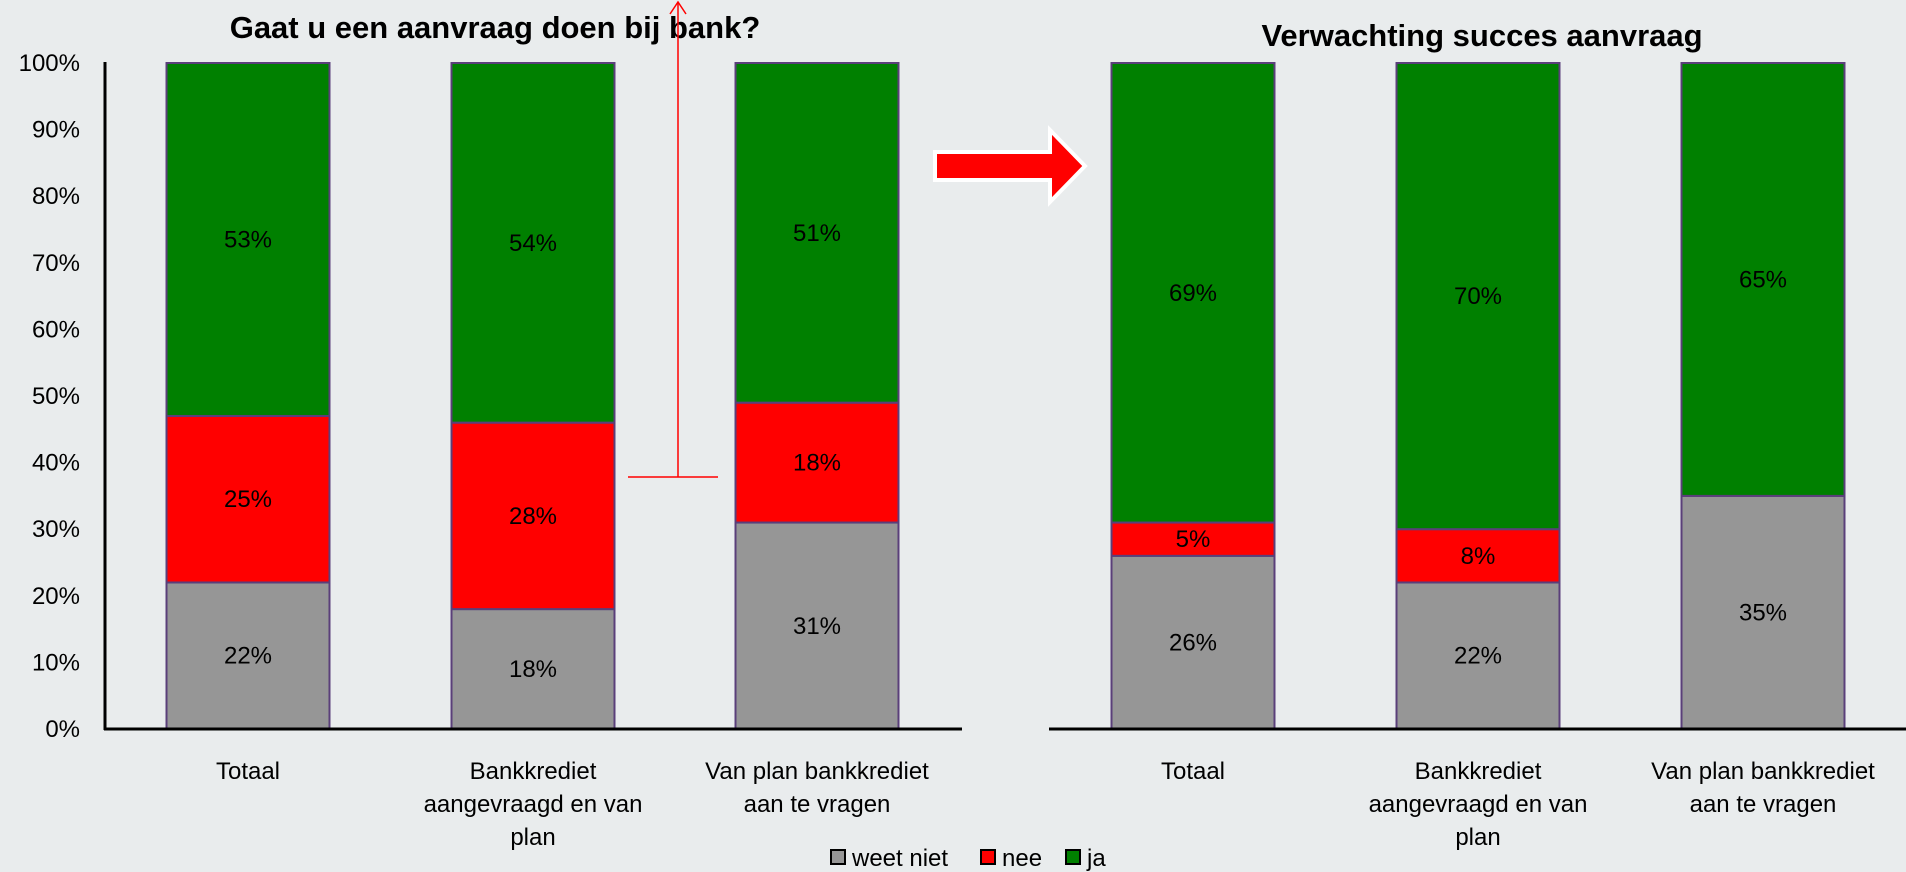 The image size is (1906, 872). What do you see at coordinates (56, 329) in the screenshot?
I see `y-tick-label: 60%` at bounding box center [56, 329].